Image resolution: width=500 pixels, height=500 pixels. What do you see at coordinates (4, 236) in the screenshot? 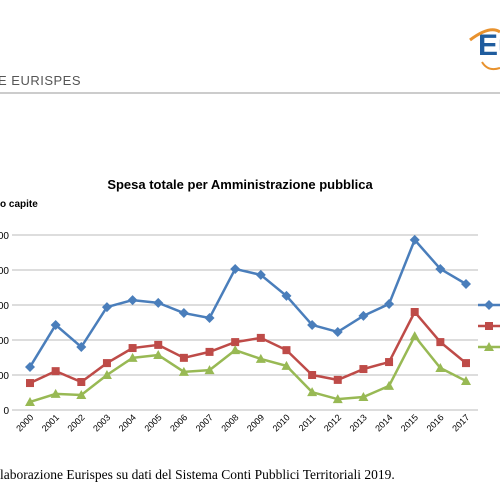
I see `y-tick-label: 500` at bounding box center [4, 236].